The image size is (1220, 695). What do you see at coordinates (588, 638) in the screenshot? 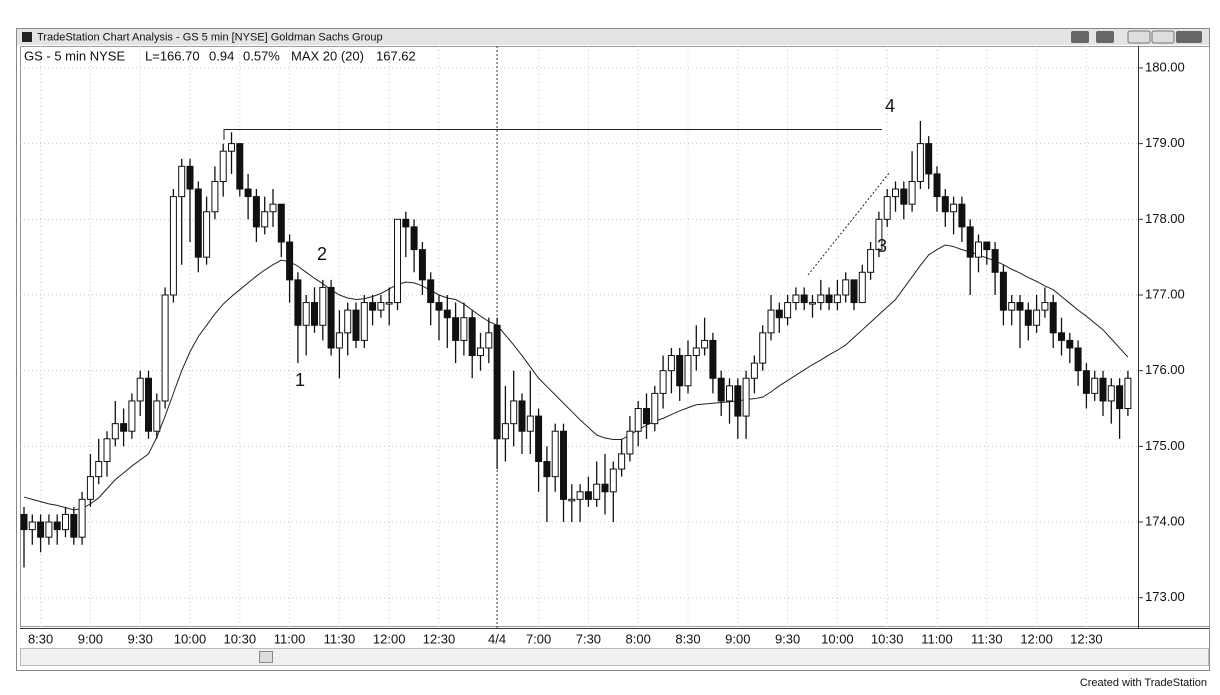
I see `x-tick-label: 7:30` at bounding box center [588, 638].